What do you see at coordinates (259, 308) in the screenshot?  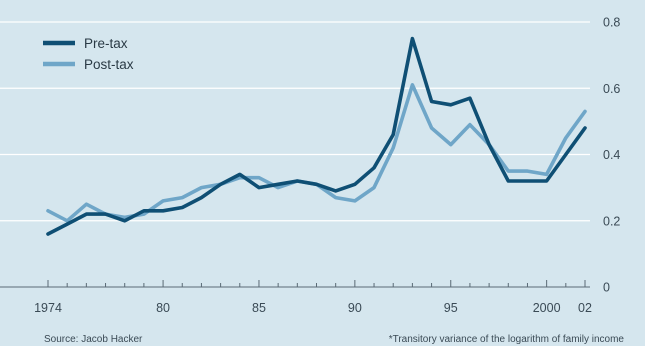 I see `x-tick-label-85: 85` at bounding box center [259, 308].